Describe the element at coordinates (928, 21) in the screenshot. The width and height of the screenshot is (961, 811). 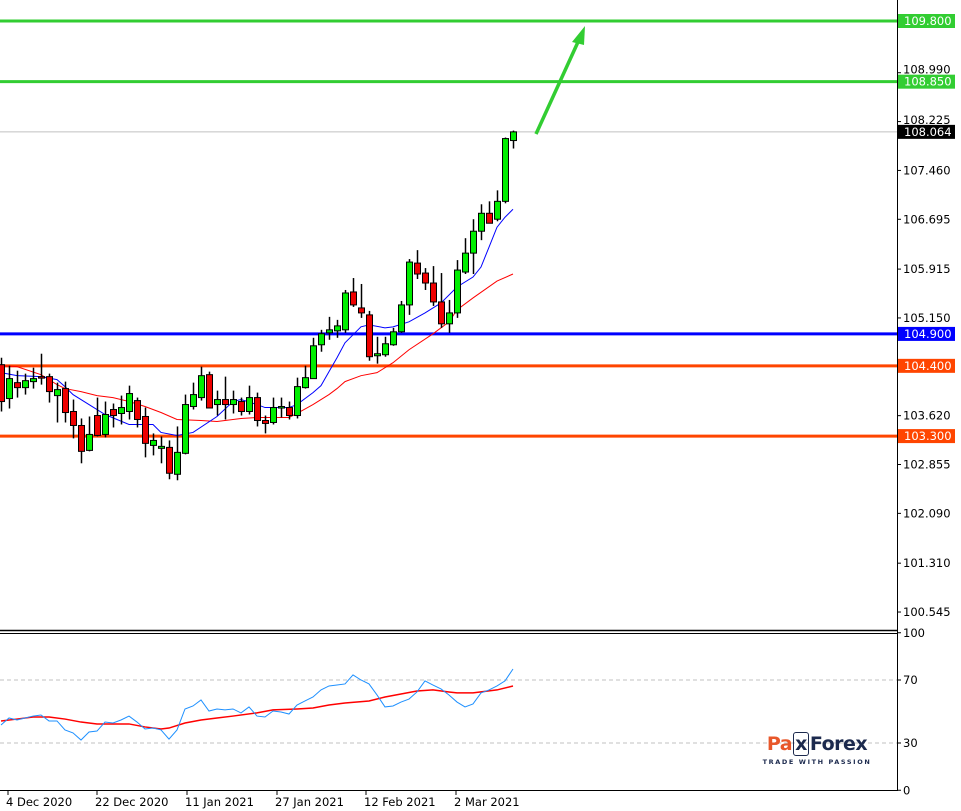
I see `level-label: 109.800` at that location.